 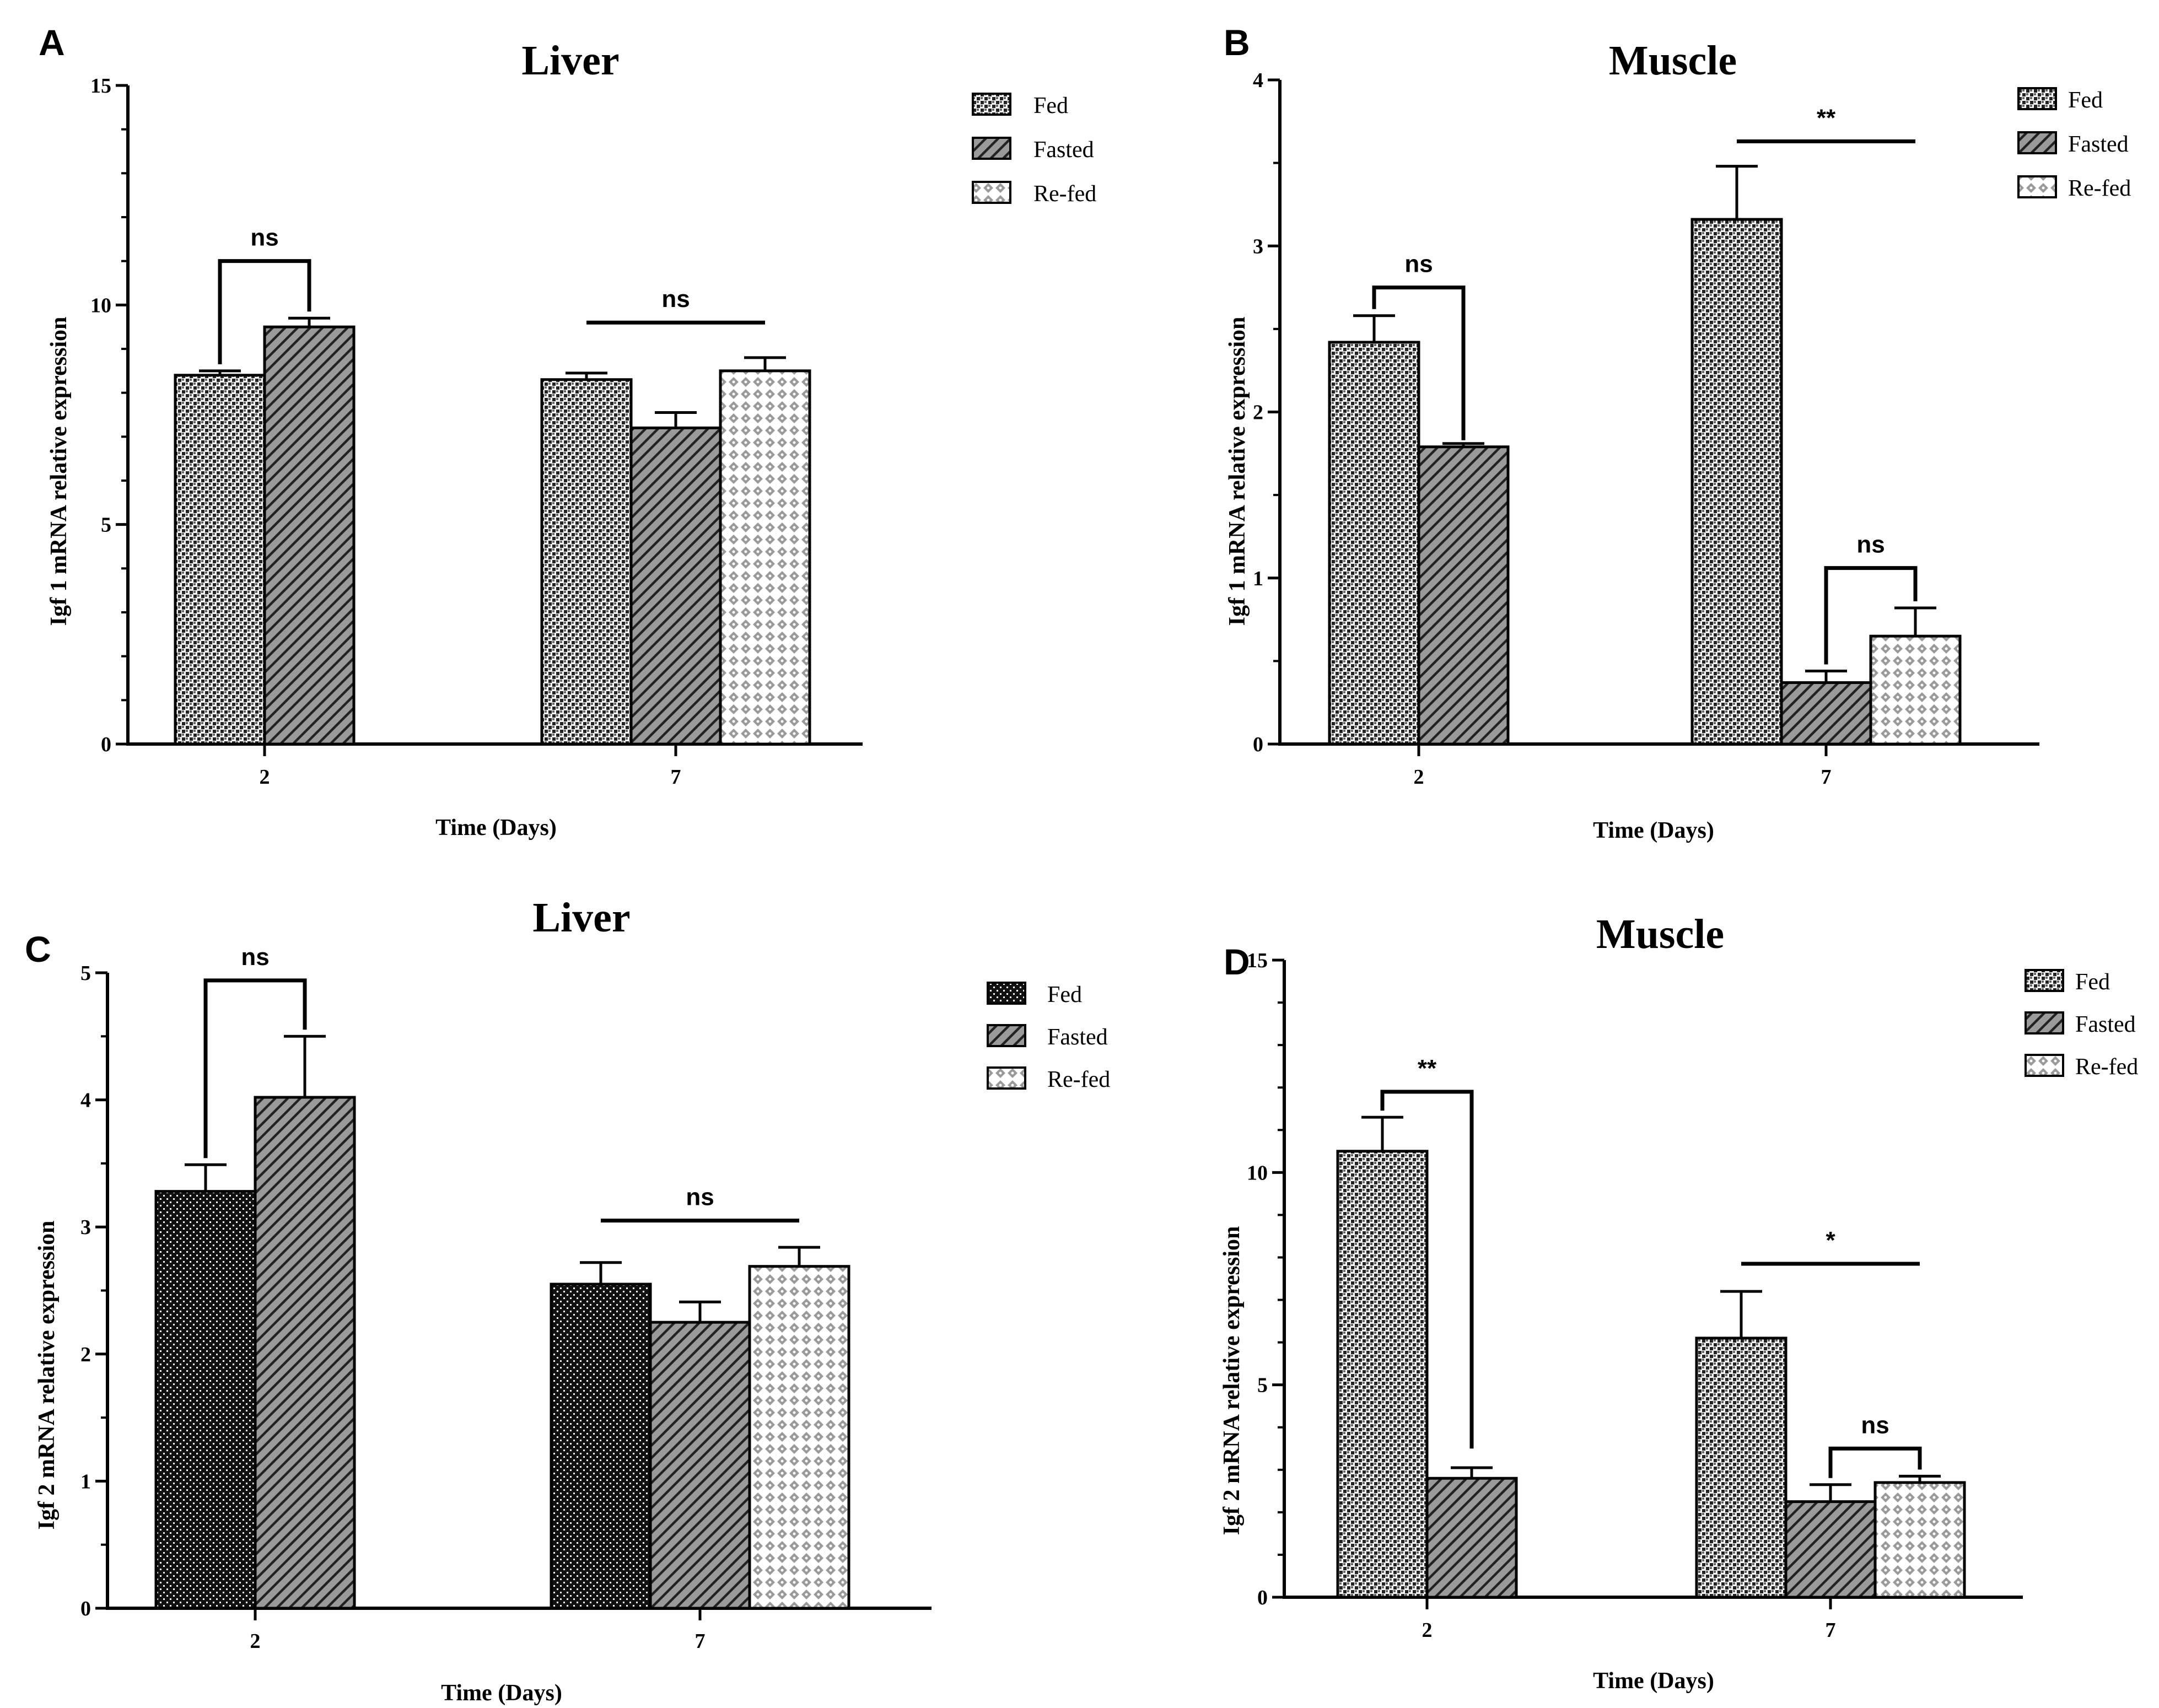 I want to click on bar-a-day7-fasted, so click(x=675, y=586).